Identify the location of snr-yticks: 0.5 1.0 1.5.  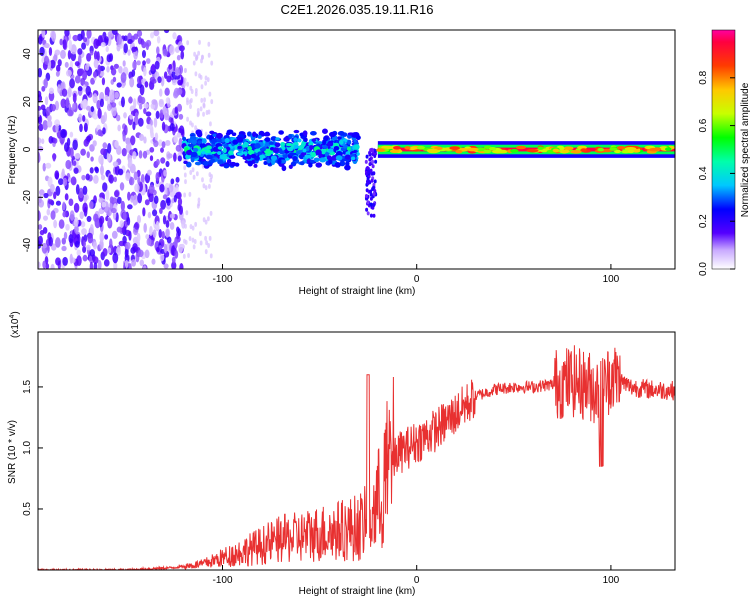
(32, 448).